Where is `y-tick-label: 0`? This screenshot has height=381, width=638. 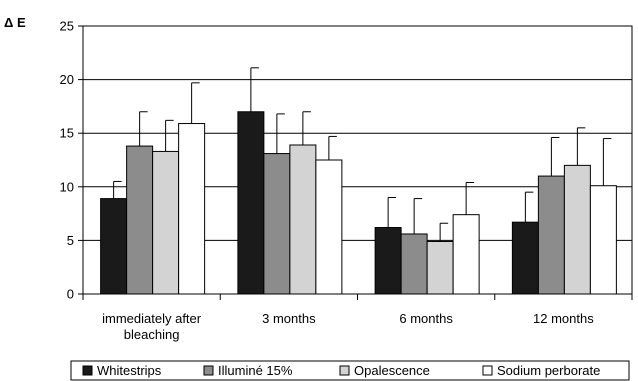
y-tick-label: 0 is located at coordinates (70, 294).